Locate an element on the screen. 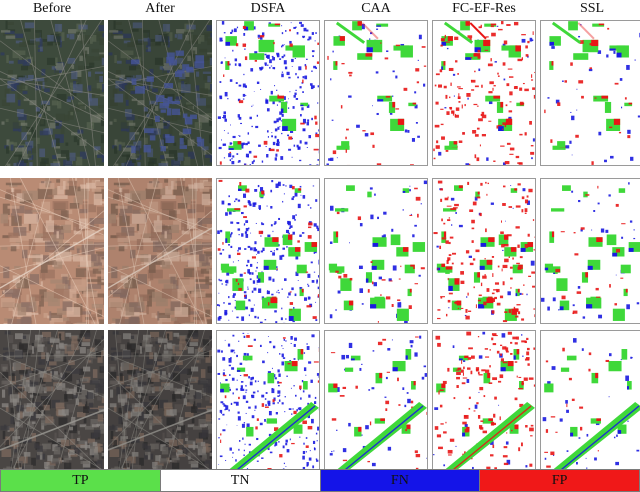  legend-fp: FP is located at coordinates (559, 480).